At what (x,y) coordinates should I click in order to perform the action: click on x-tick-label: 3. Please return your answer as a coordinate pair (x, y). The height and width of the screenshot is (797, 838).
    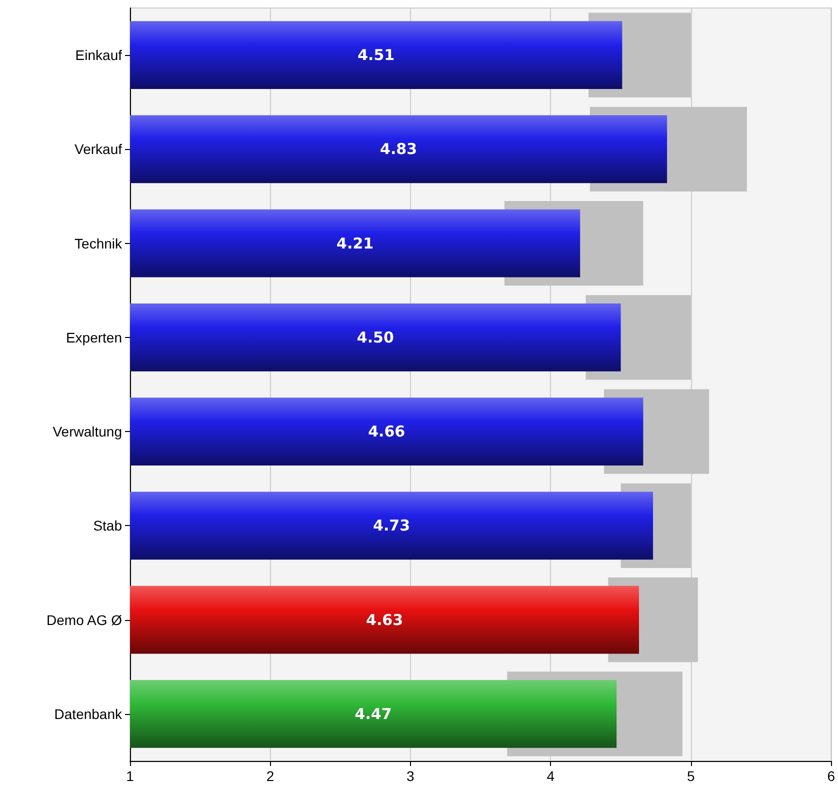
    Looking at the image, I should click on (410, 776).